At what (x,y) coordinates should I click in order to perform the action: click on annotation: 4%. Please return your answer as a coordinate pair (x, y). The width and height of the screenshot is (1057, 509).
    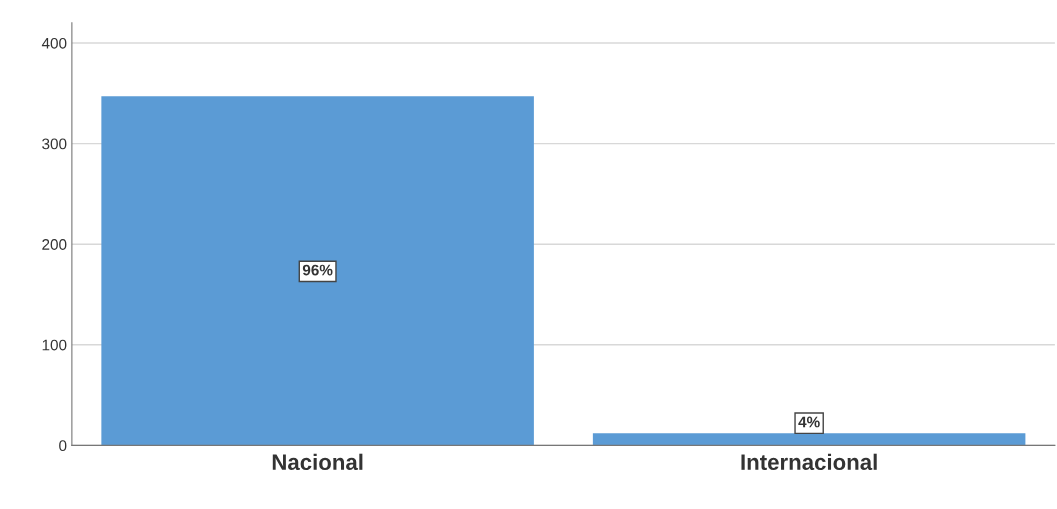
    Looking at the image, I should click on (809, 422).